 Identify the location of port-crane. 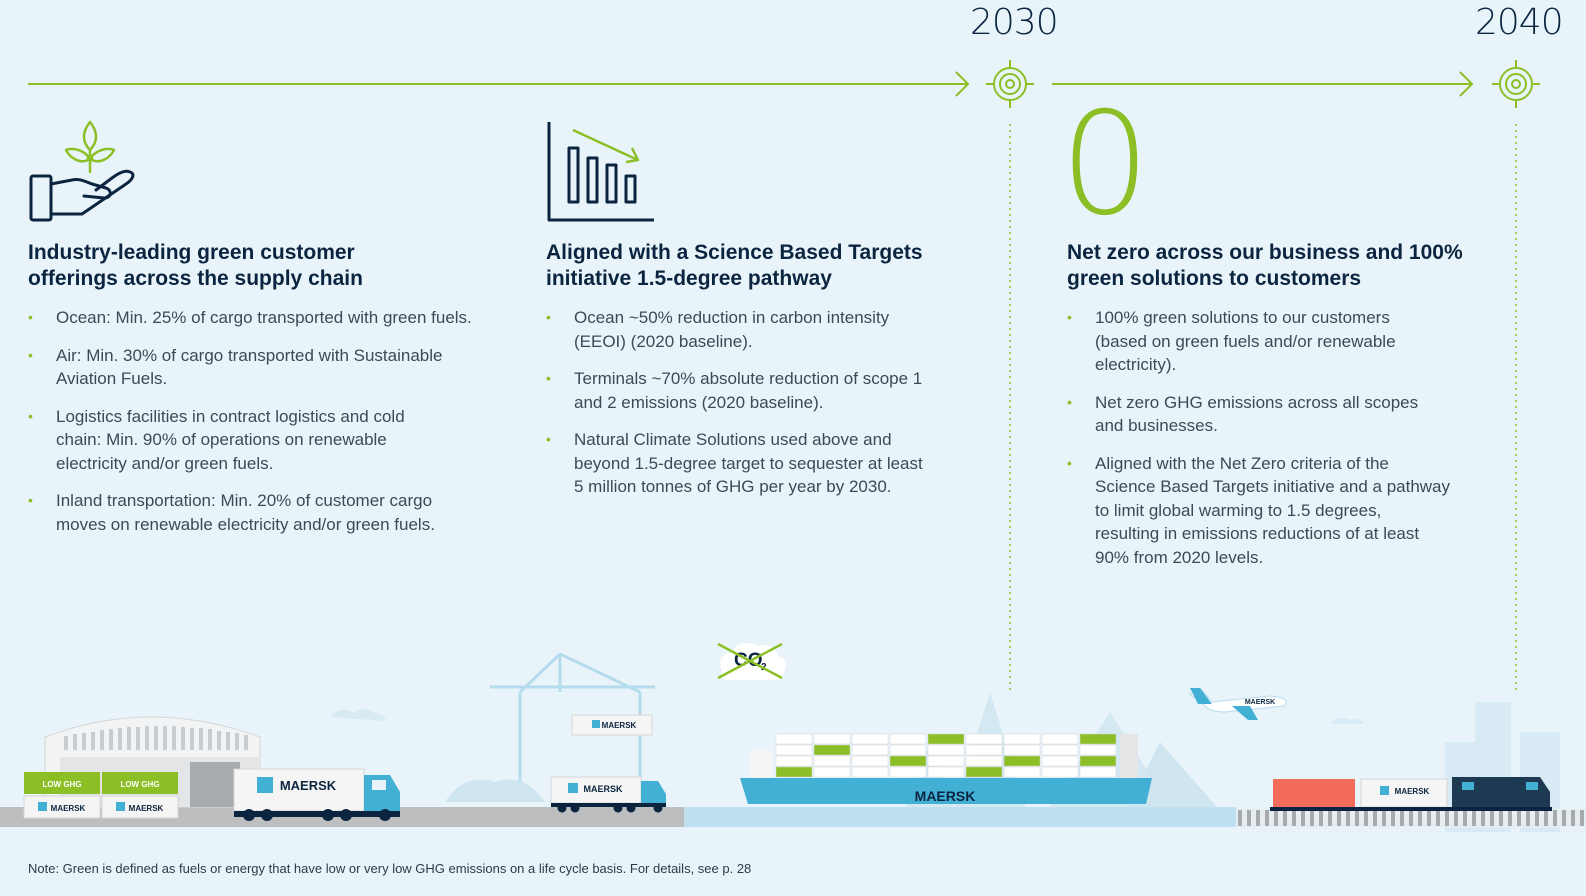
(572, 717).